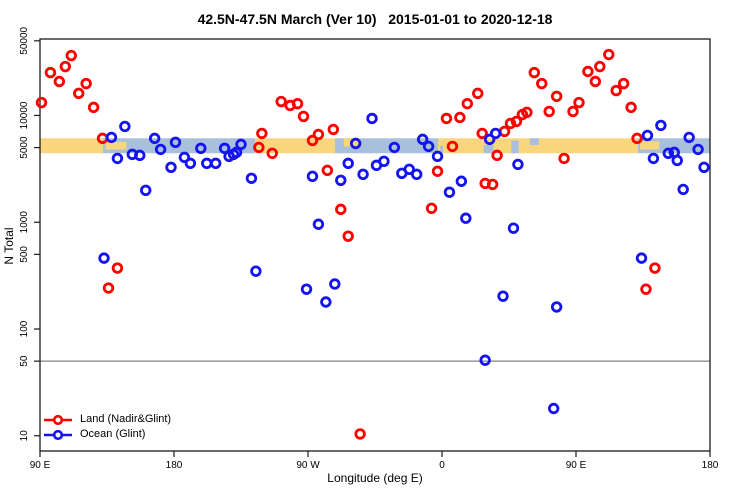 Image resolution: width=750 pixels, height=500 pixels. Describe the element at coordinates (375, 478) in the screenshot. I see `x-axis-label: Longitude (deg E)` at that location.